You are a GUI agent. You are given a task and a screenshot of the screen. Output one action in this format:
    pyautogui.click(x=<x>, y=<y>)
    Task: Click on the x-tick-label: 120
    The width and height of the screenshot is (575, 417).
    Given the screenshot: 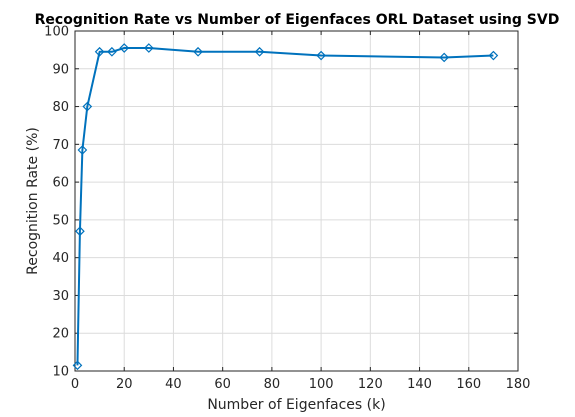 What is the action you would take?
    pyautogui.click(x=370, y=384)
    